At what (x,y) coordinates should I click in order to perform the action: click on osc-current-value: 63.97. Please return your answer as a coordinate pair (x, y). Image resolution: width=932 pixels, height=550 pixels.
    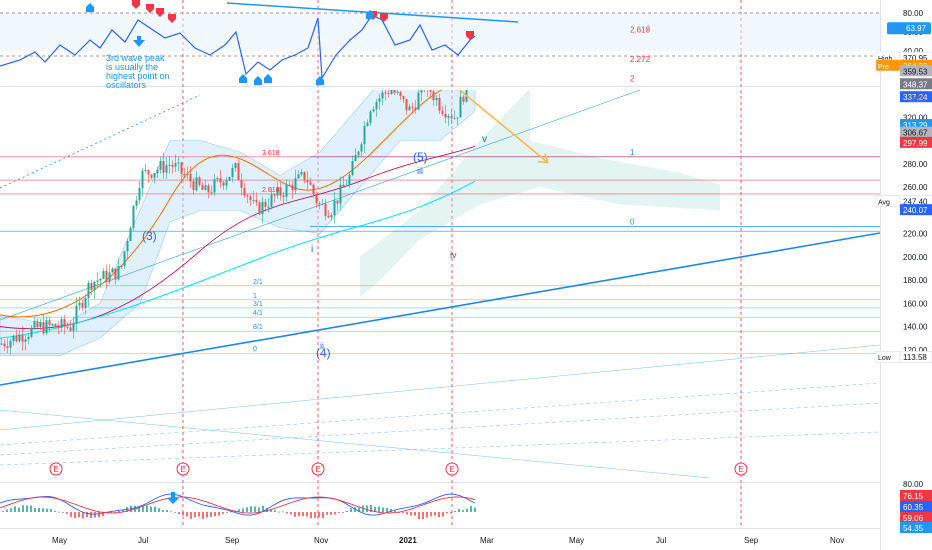
    Looking at the image, I should click on (916, 28).